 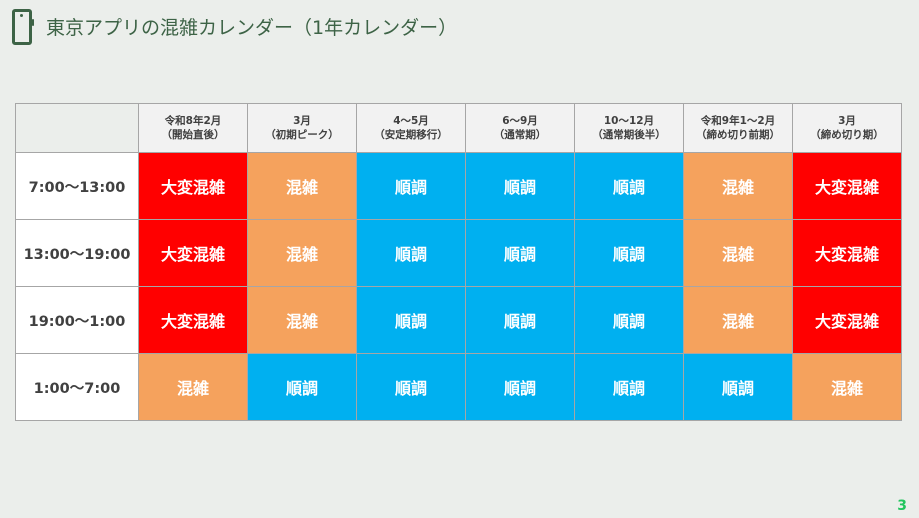 I want to click on column-phase: （初期ピーク）, so click(x=302, y=135).